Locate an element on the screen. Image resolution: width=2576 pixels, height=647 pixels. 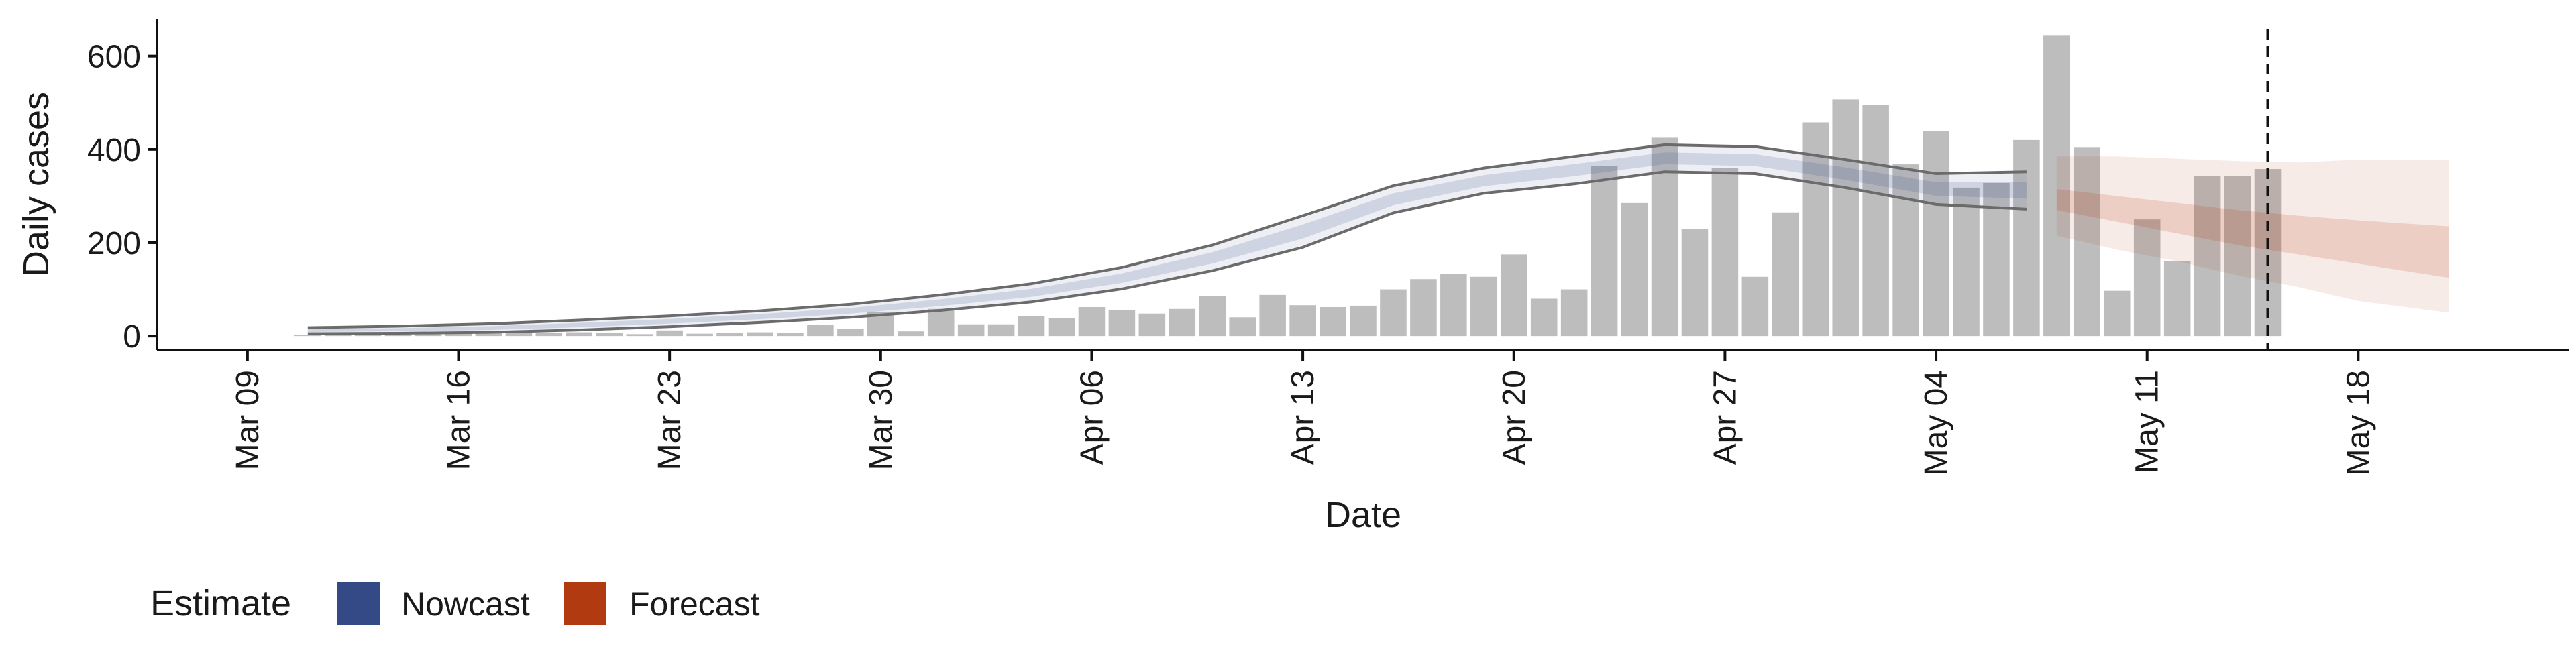
x-tick-label: May 18 is located at coordinates (2358, 422).